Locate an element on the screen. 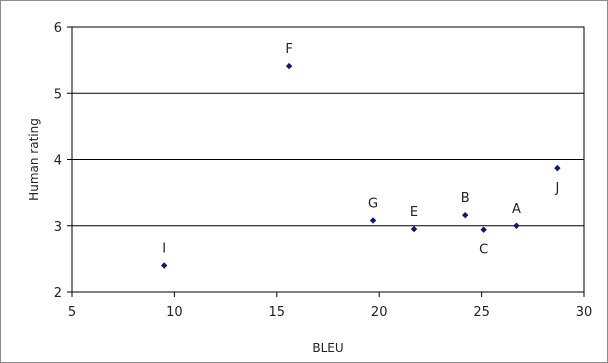 Image resolution: width=608 pixels, height=363 pixels. y-axis-title: Human rating is located at coordinates (34, 159).